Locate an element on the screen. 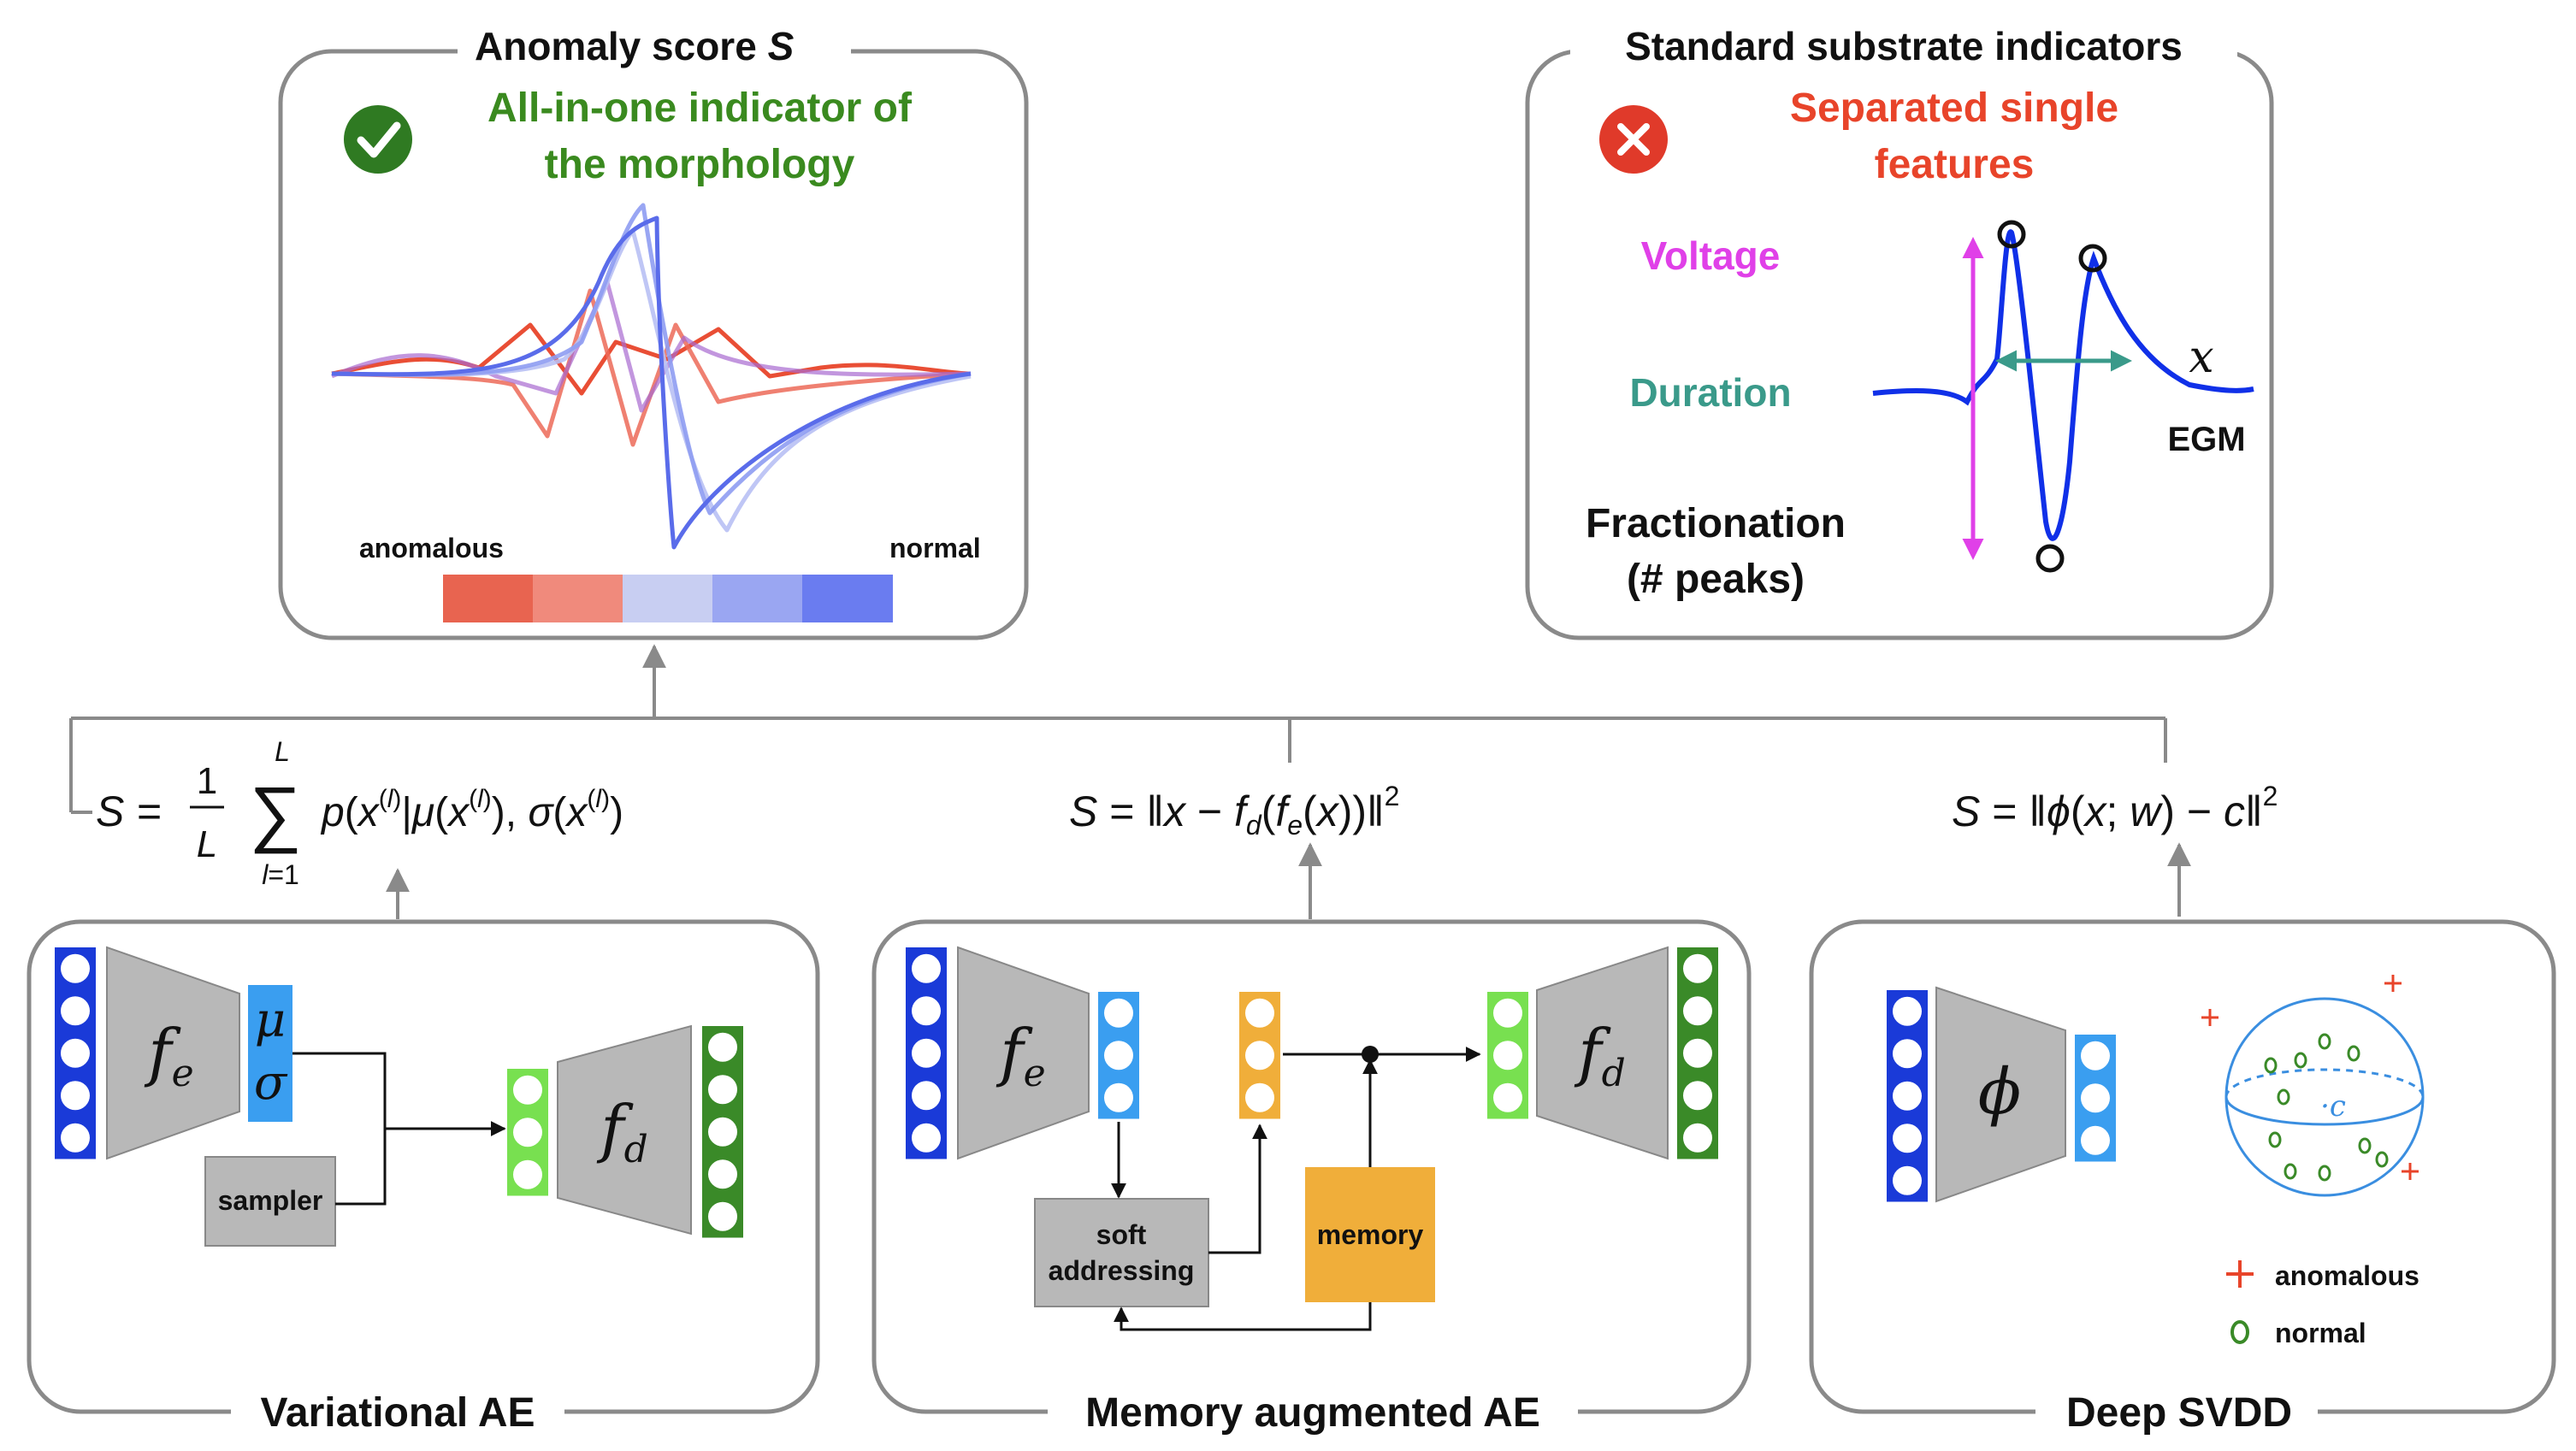 The width and height of the screenshot is (2576, 1451). svg-text: 1 is located at coordinates (207, 781).